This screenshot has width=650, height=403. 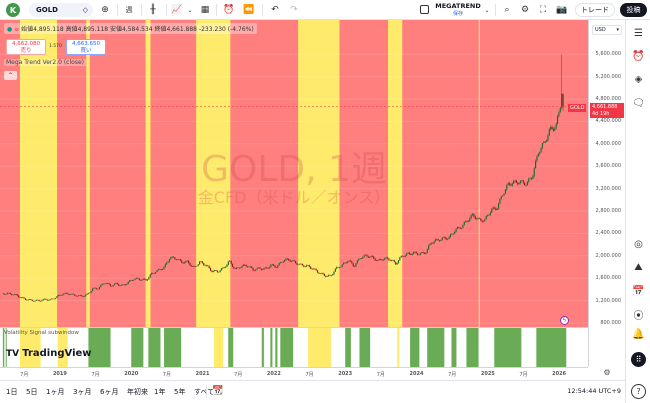 What do you see at coordinates (607, 30) in the screenshot?
I see `currency-select: USD ▾` at bounding box center [607, 30].